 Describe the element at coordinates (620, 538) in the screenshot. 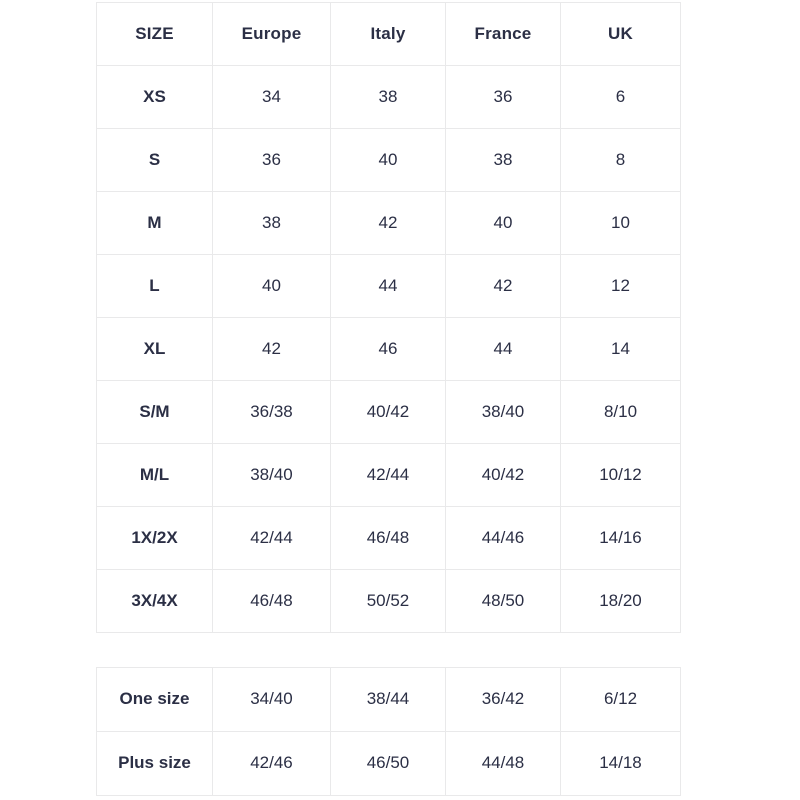

I see `uk-cell: 14/16` at that location.